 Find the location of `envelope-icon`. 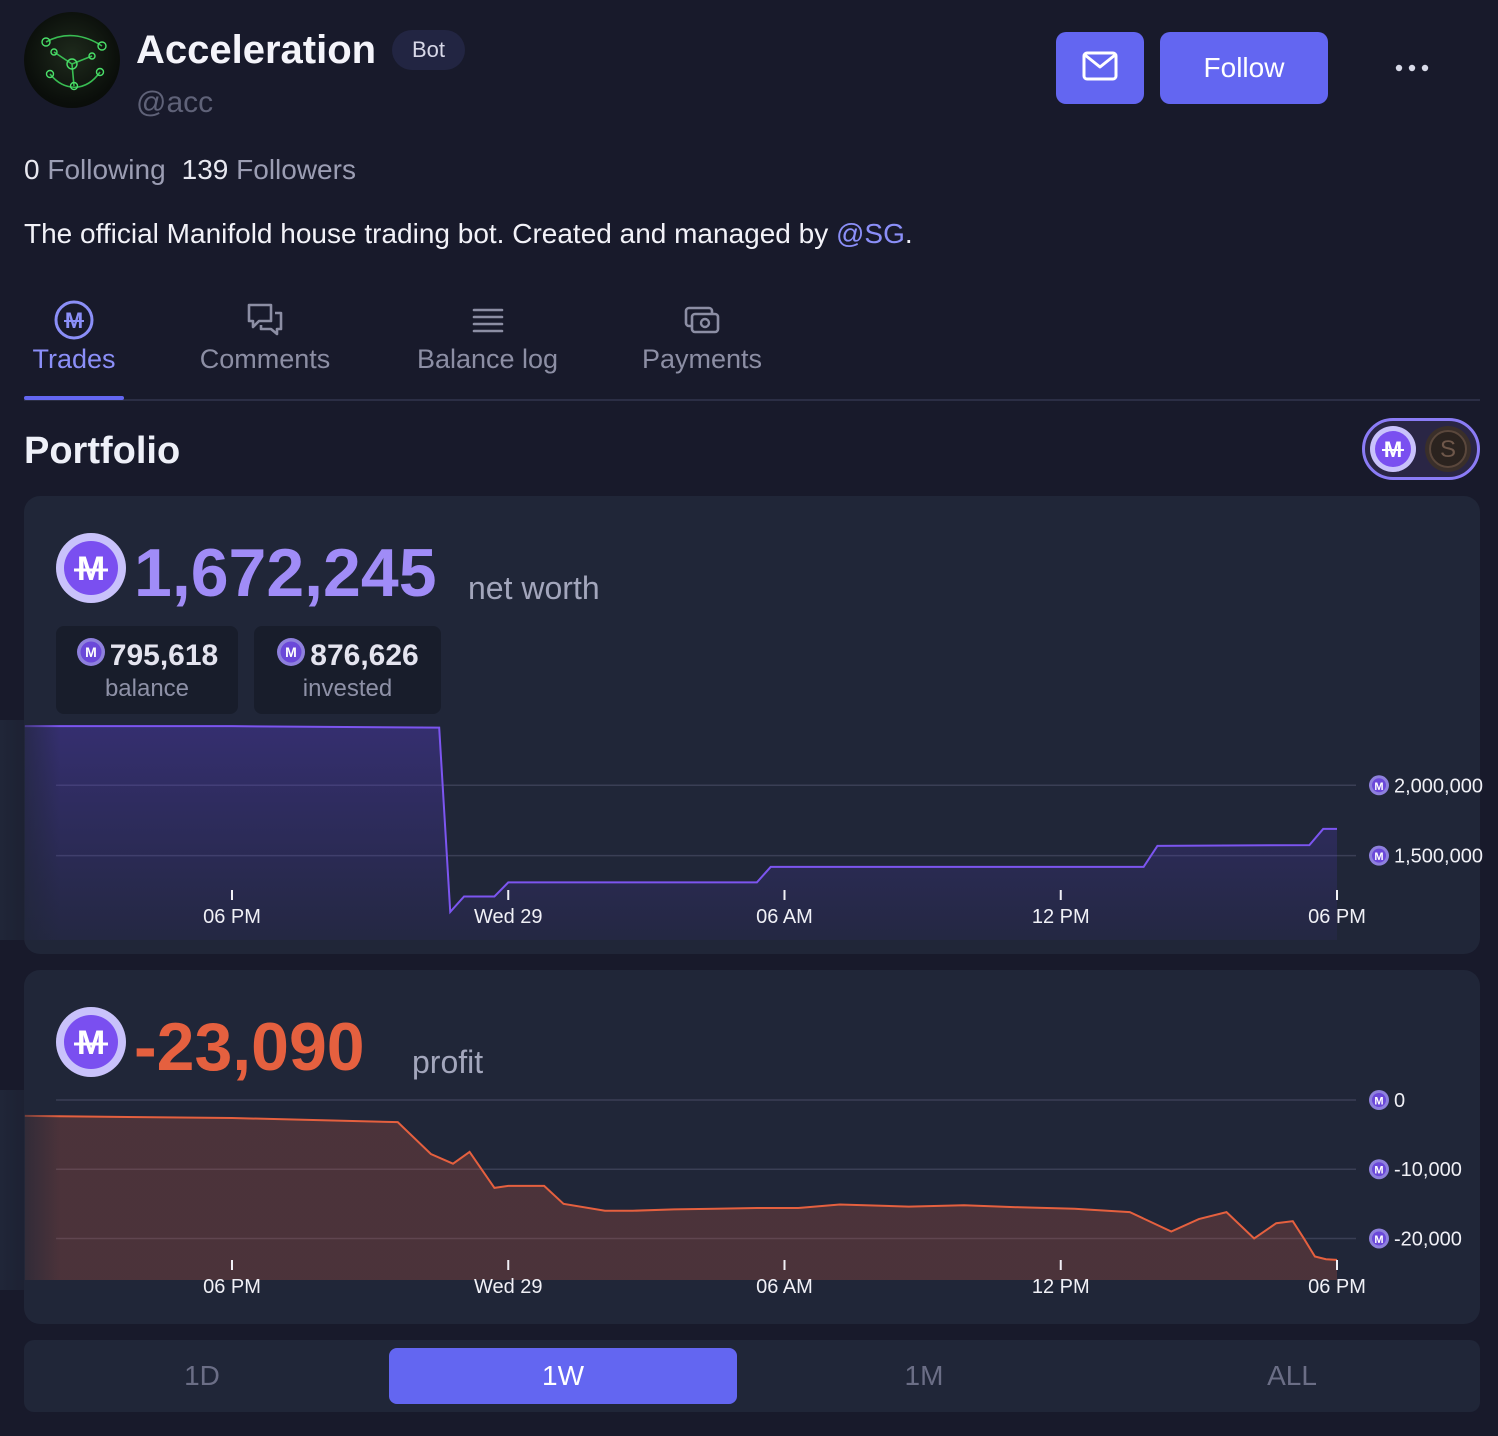

envelope-icon is located at coordinates (1100, 68).